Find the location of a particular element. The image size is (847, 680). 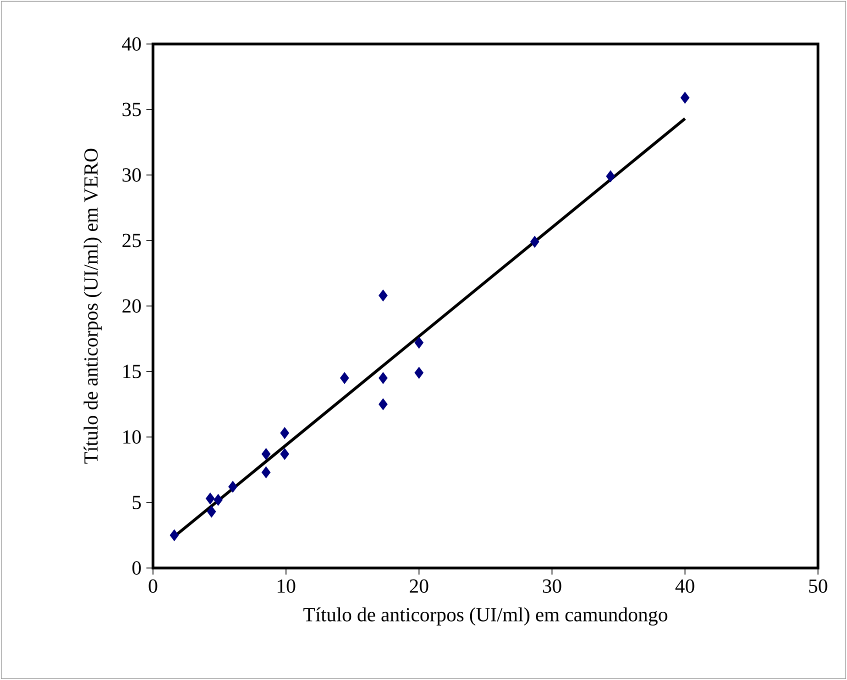

x-tick-label: 10 is located at coordinates (287, 586).